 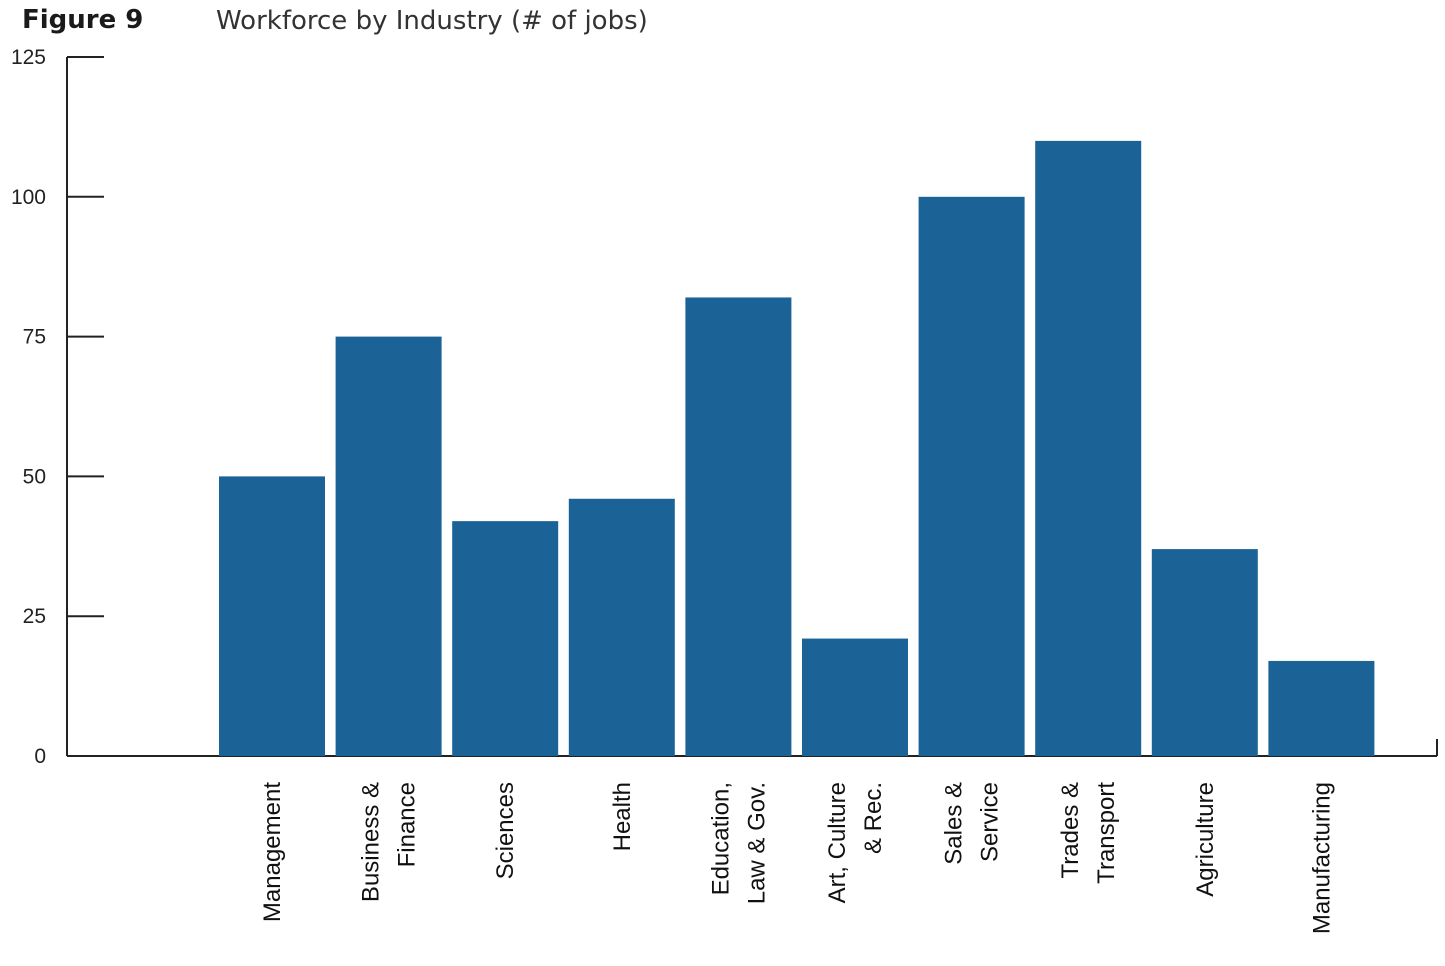 What do you see at coordinates (1106, 833) in the screenshot?
I see `x-category-label-line: Transport` at bounding box center [1106, 833].